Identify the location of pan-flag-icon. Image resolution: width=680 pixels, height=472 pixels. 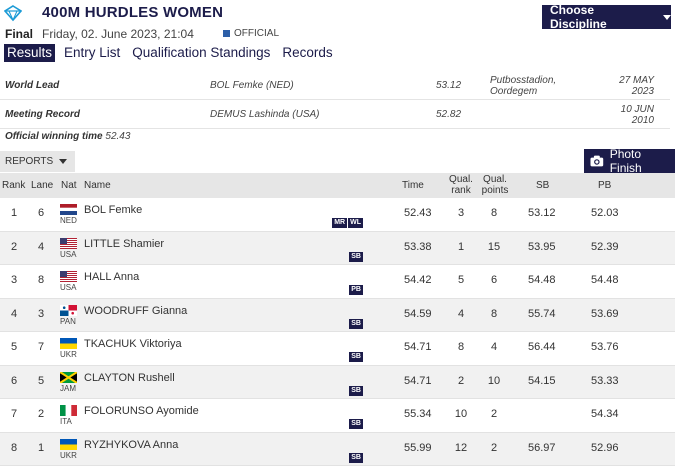
(68, 310).